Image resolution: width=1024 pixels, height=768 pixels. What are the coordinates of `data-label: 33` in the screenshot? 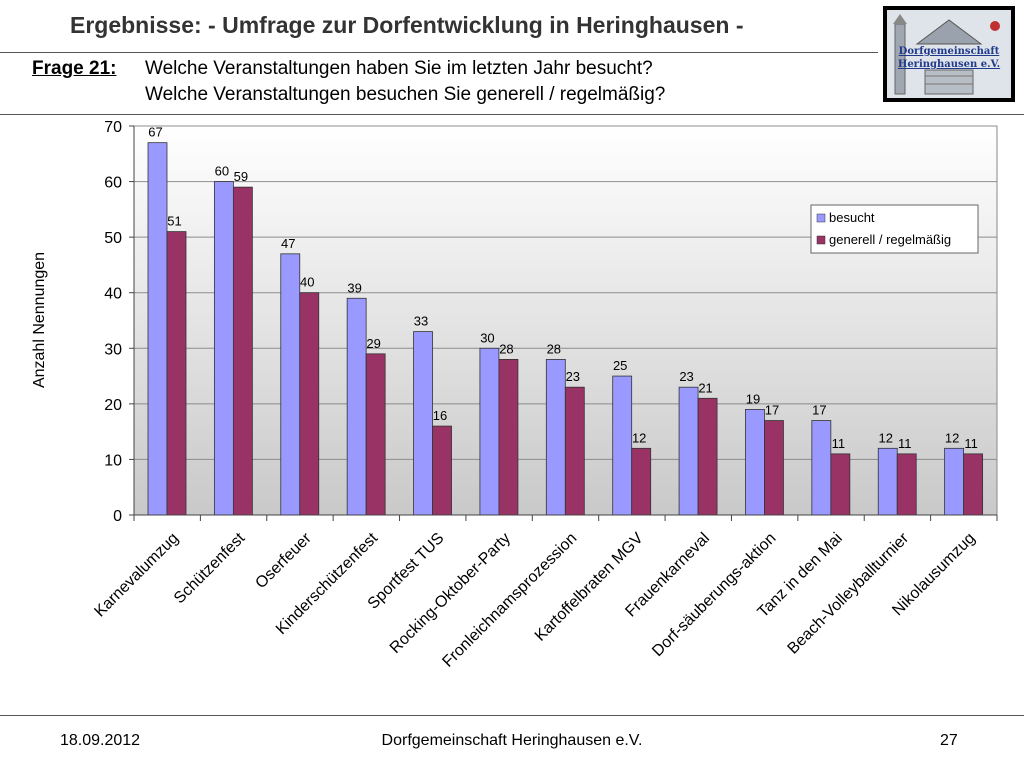 It's located at (421, 321).